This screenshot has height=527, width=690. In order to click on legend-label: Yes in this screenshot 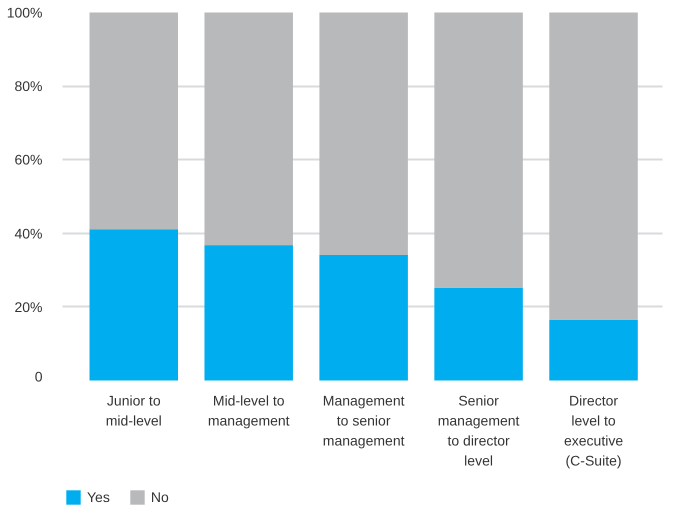, I will do `click(98, 497)`.